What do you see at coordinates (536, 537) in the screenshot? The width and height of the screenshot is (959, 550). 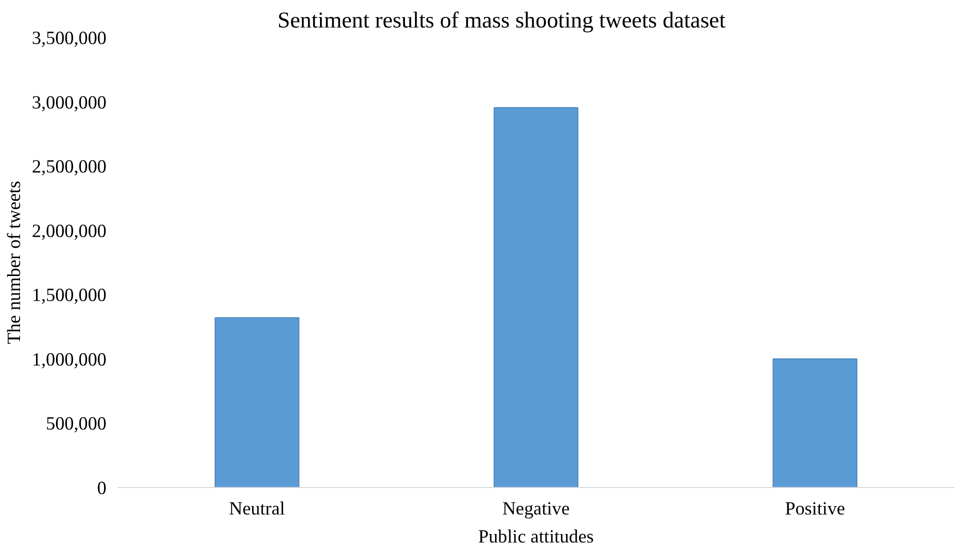 I see `x-axis-title: Public attitudes` at bounding box center [536, 537].